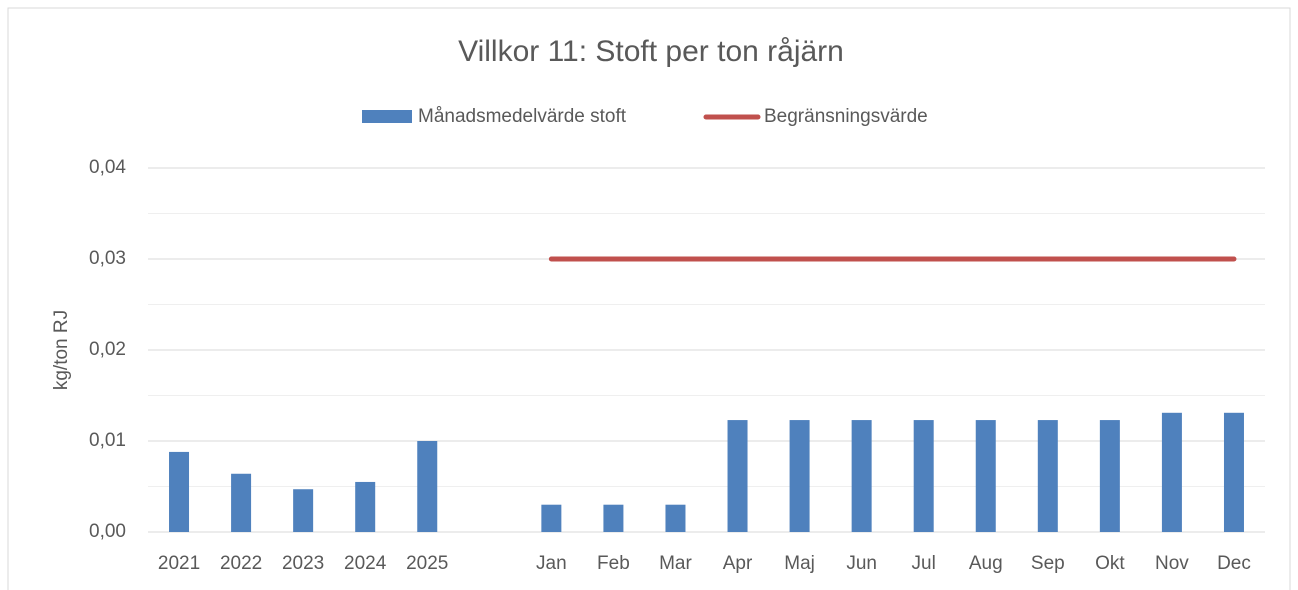 This screenshot has height=590, width=1298. I want to click on x-tick-label: Aug, so click(986, 563).